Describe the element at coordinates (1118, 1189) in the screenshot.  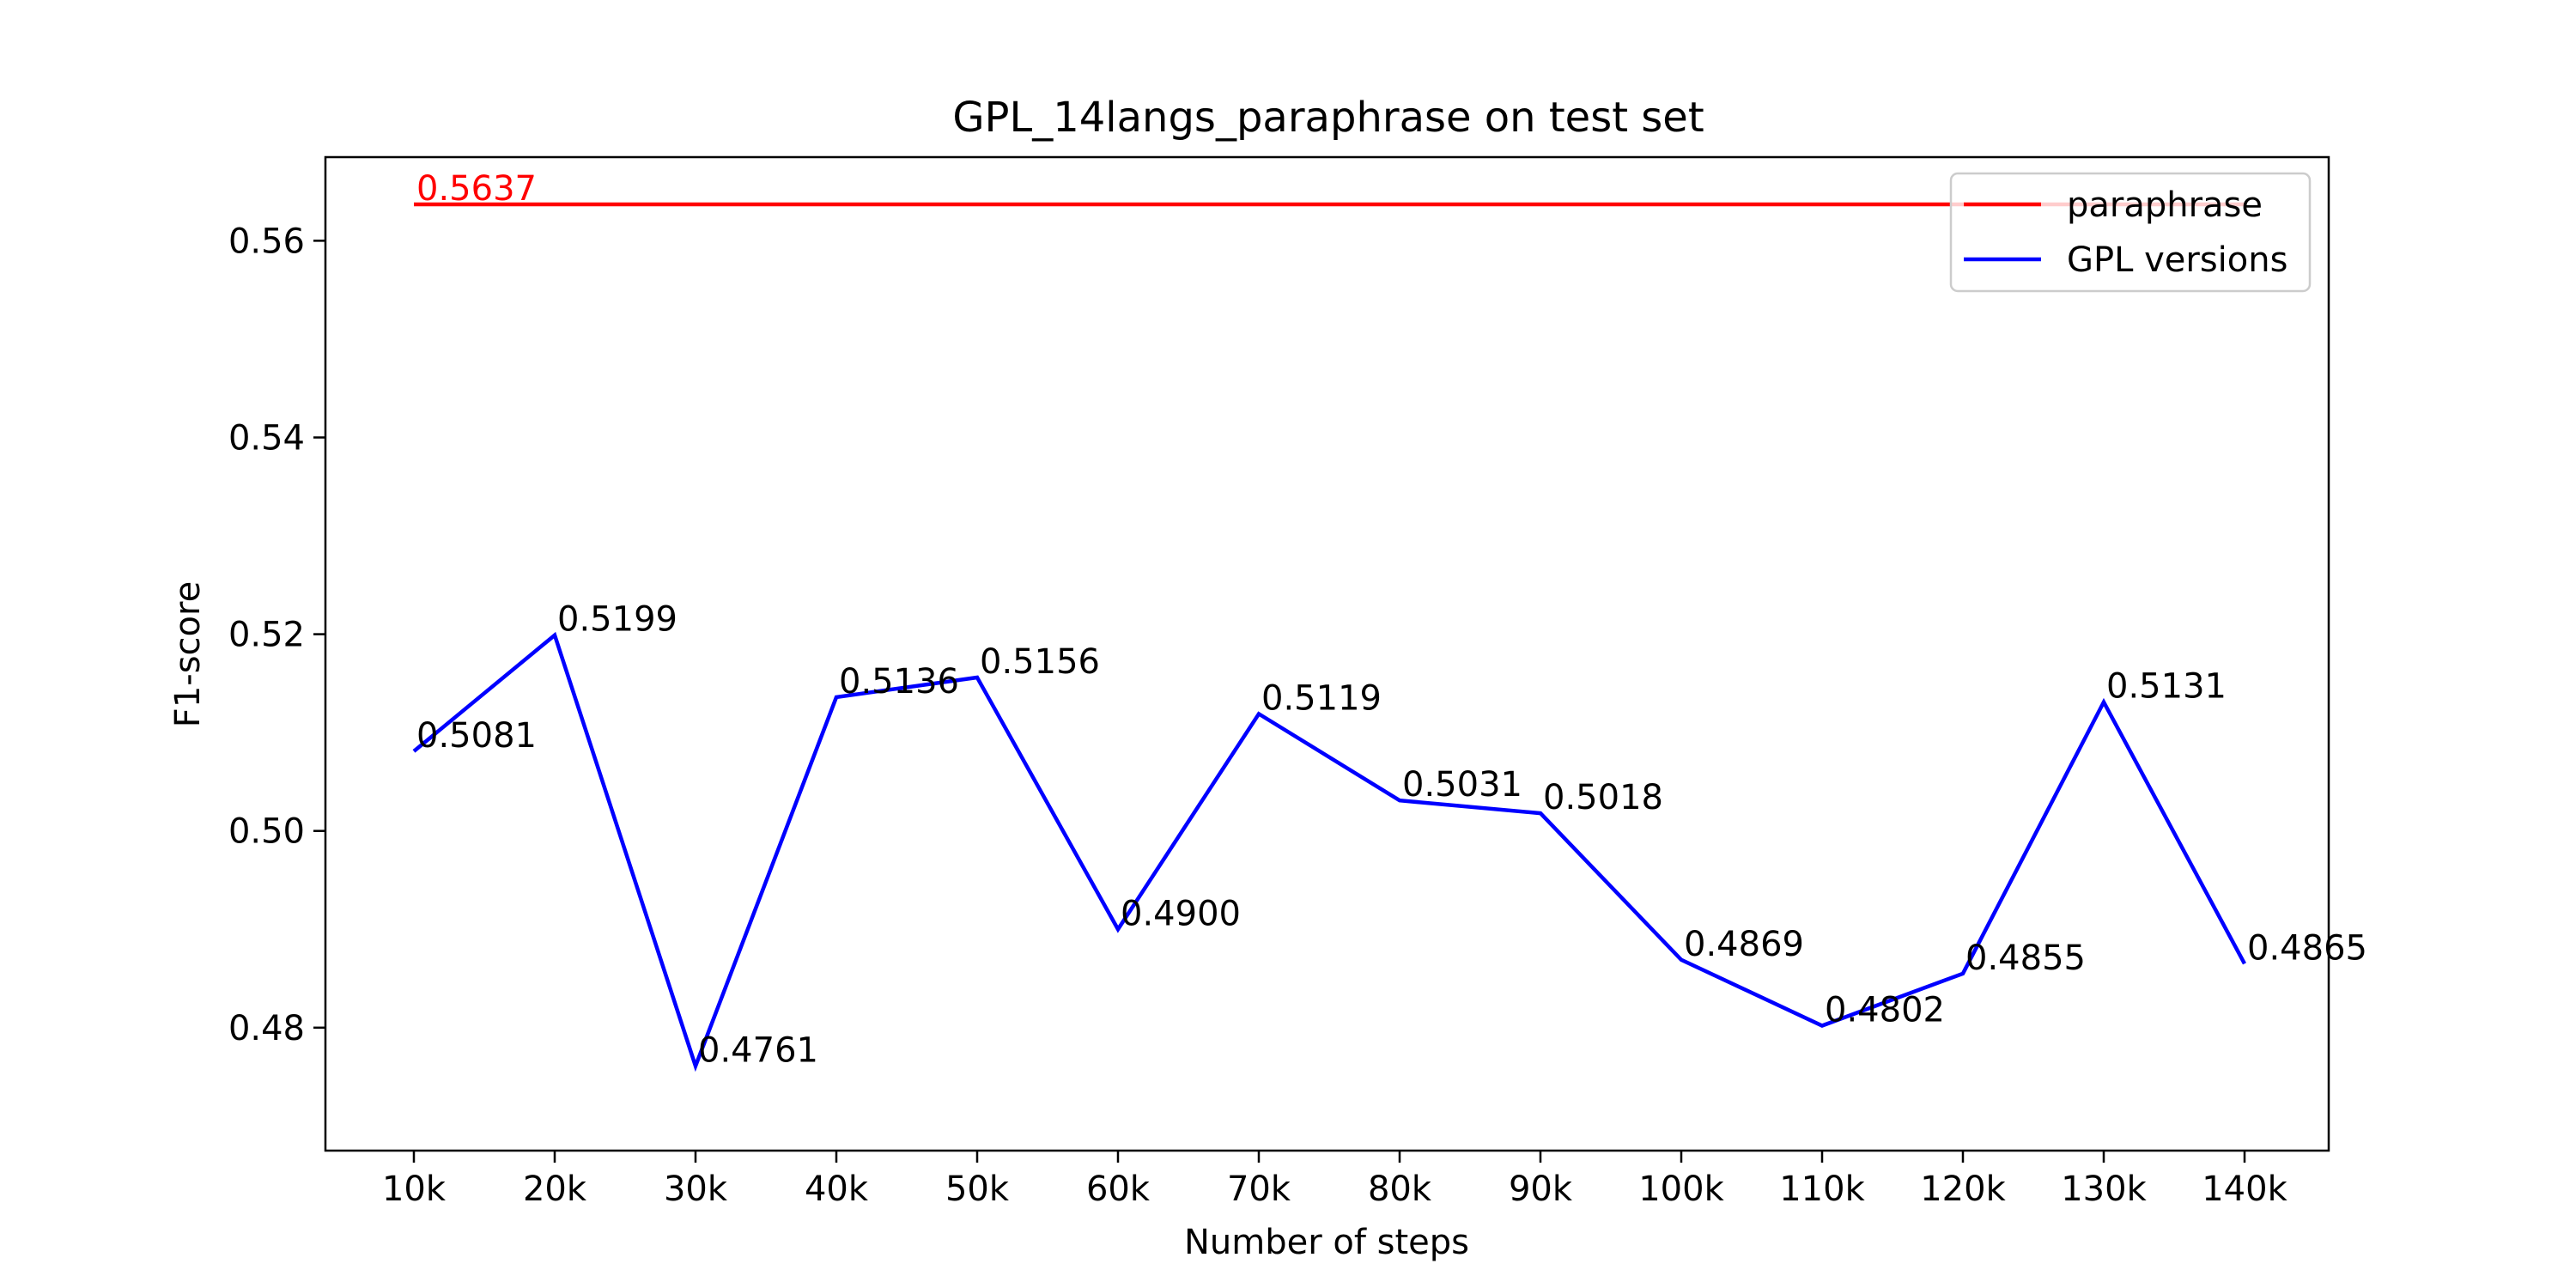
I see `x-tick-label: 60k` at that location.